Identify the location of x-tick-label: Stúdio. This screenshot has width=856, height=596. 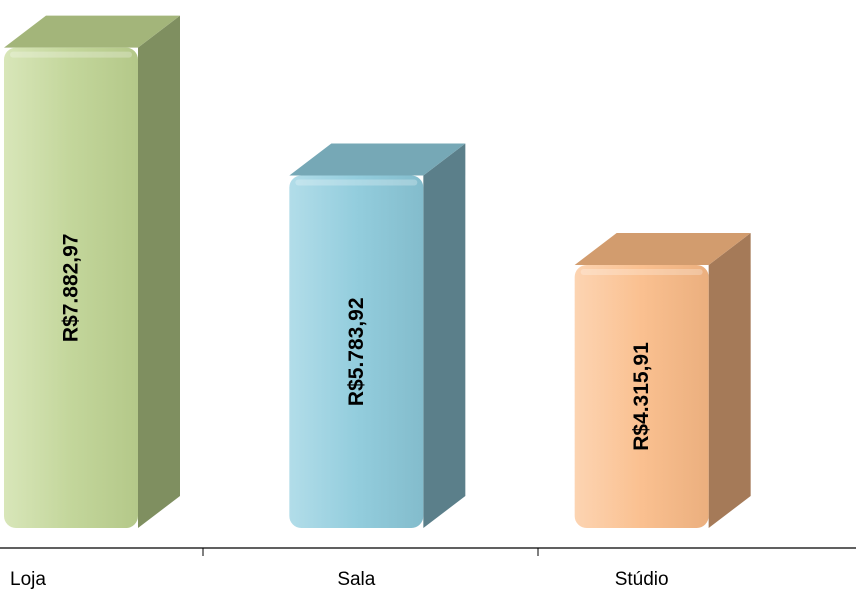
(642, 579).